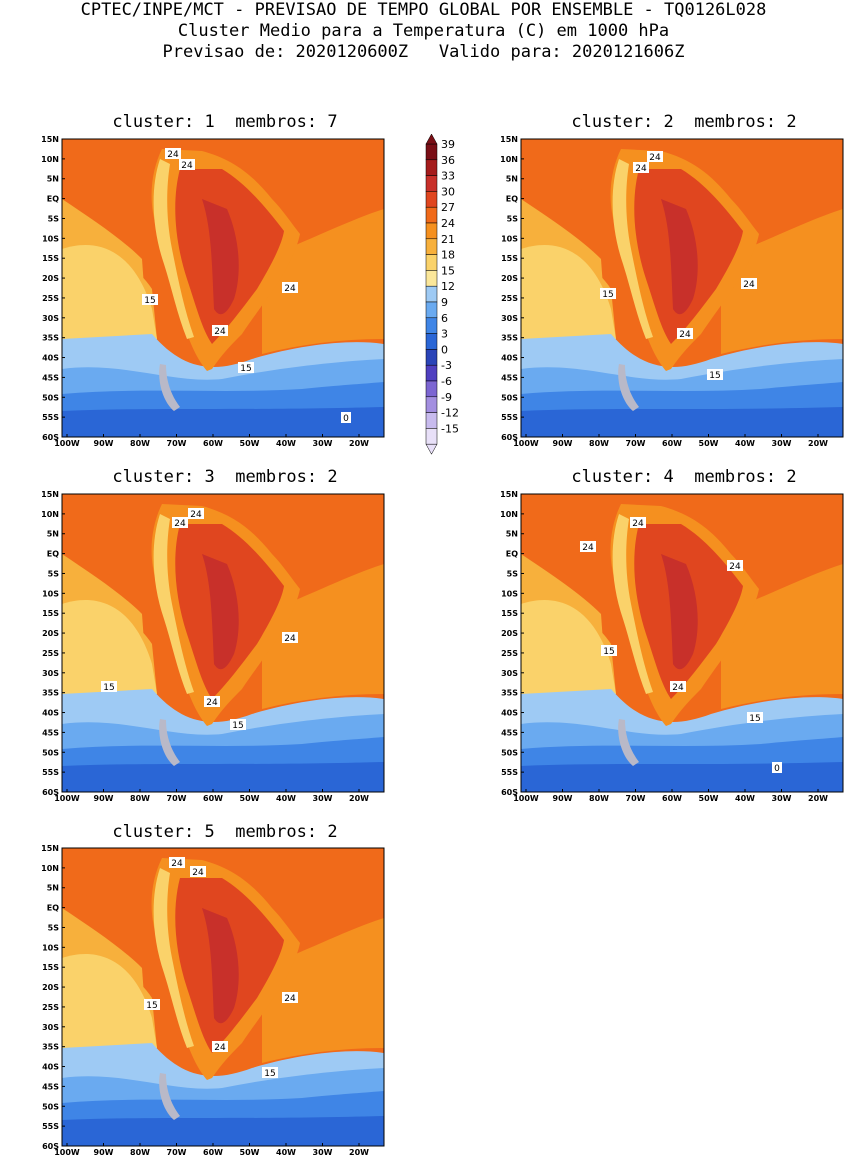 This screenshot has width=847, height=1157. I want to click on colorbar-level-label: 6, so click(444, 318).